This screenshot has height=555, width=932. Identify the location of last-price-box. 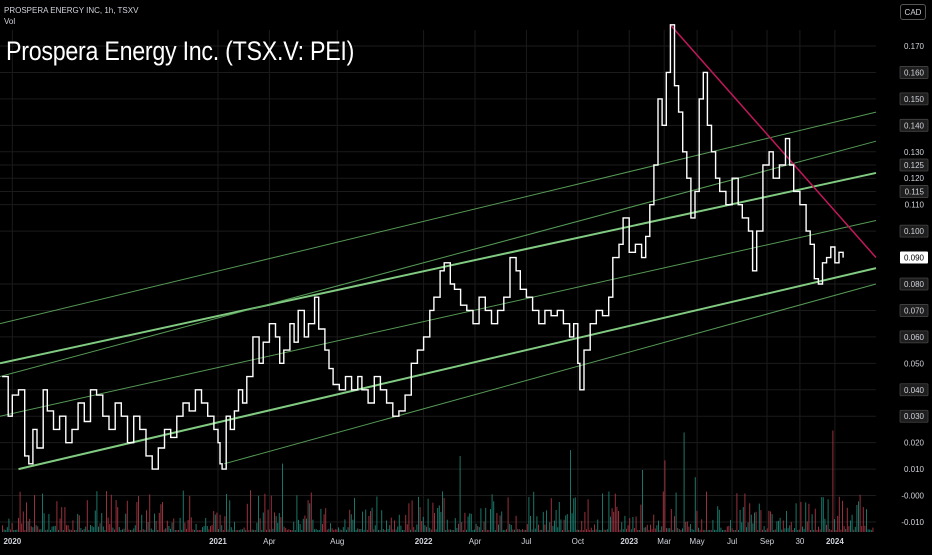
(914, 257).